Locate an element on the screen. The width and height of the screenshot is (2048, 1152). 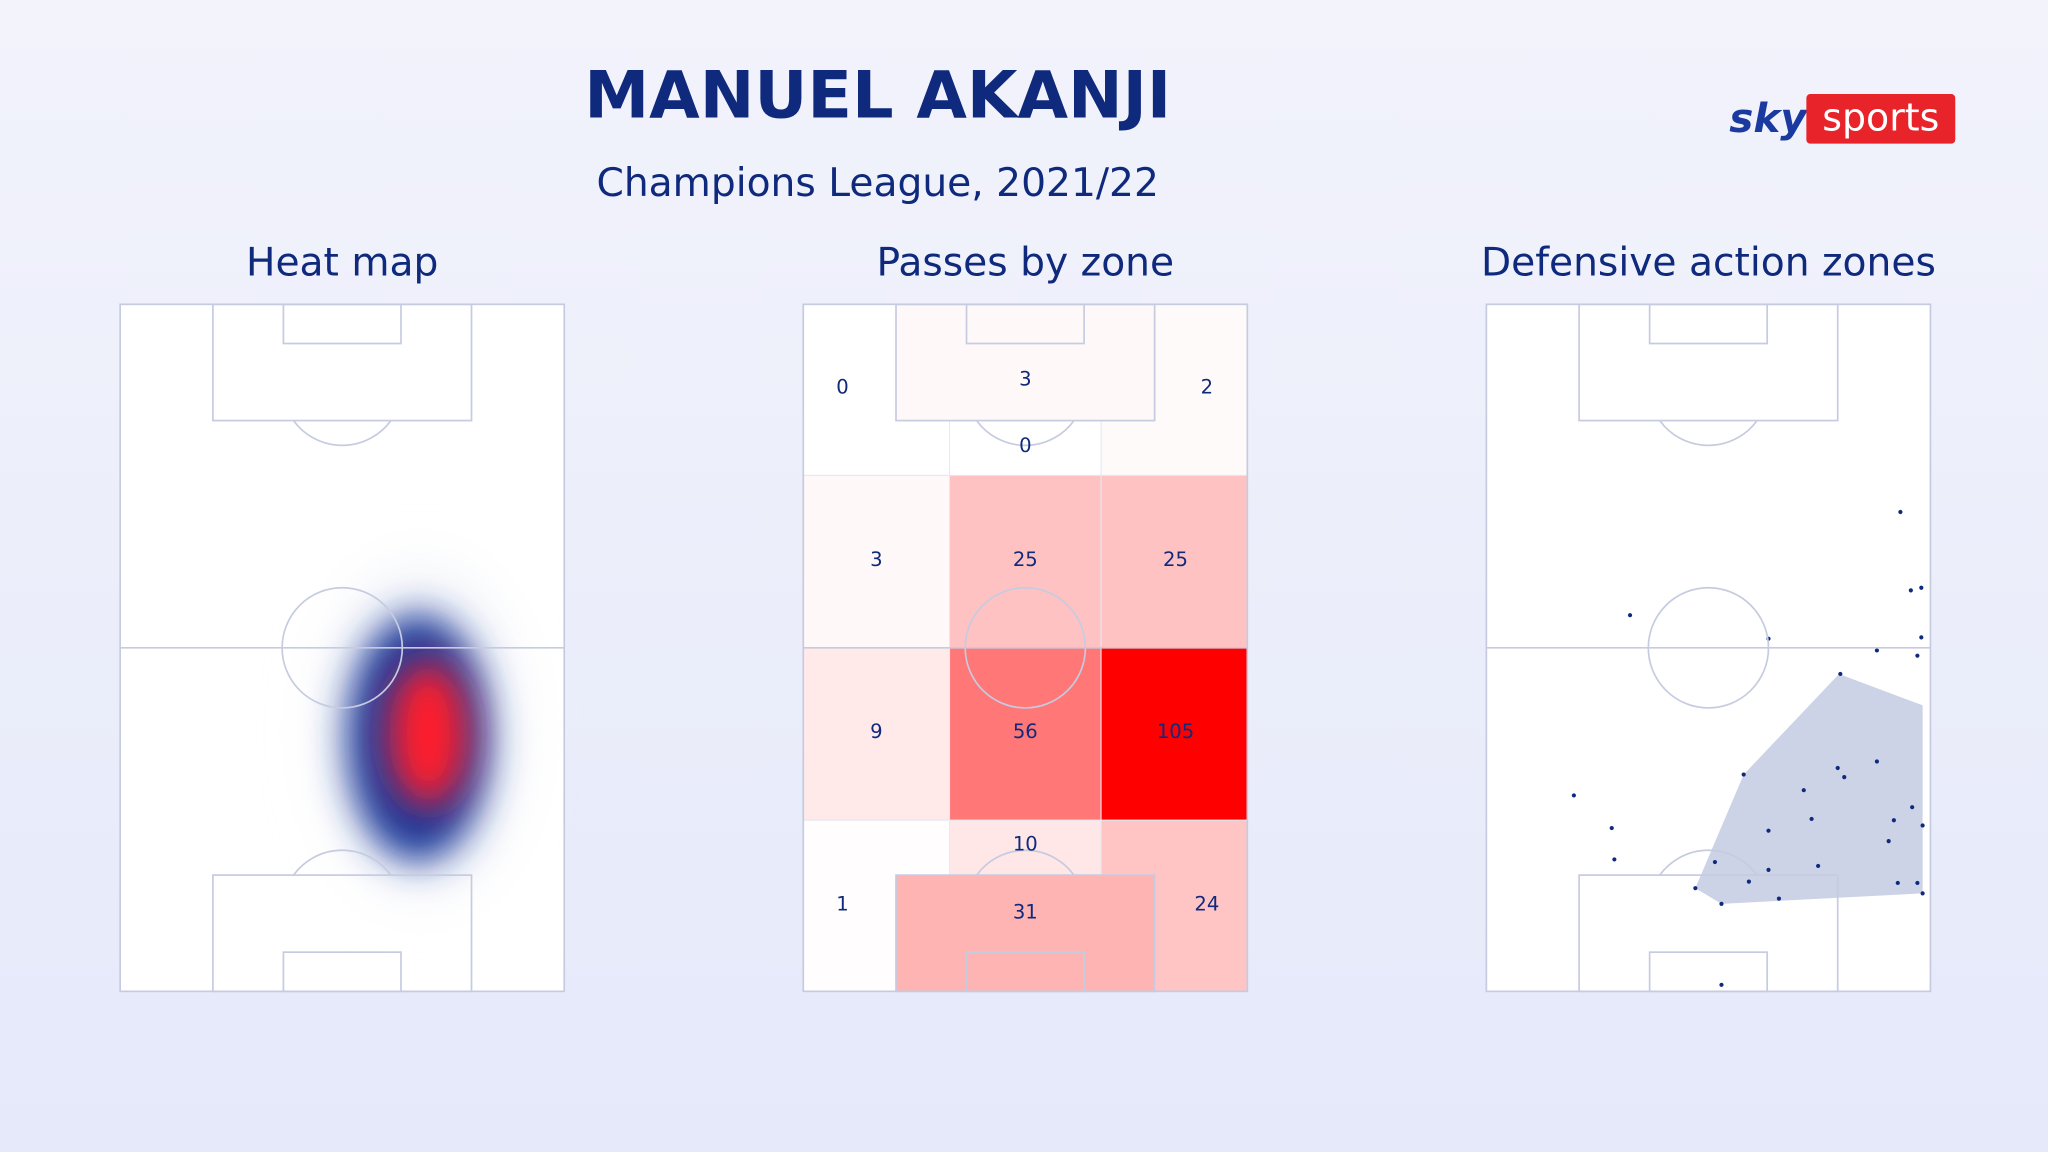
defensive-pitch is located at coordinates (1708, 648).